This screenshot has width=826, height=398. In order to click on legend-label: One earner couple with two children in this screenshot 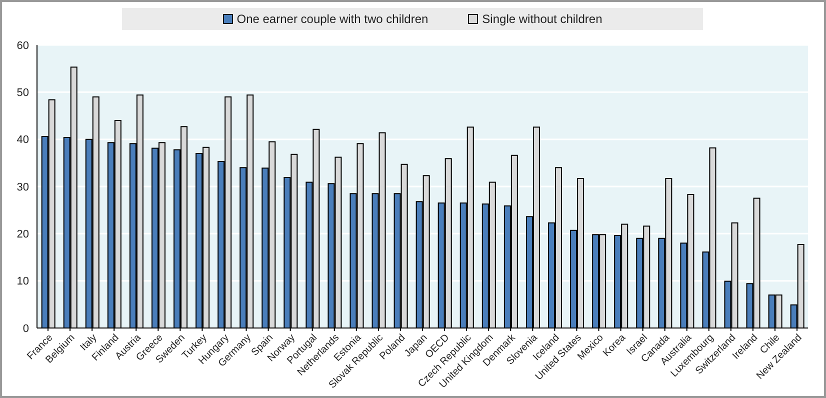, I will do `click(332, 19)`.